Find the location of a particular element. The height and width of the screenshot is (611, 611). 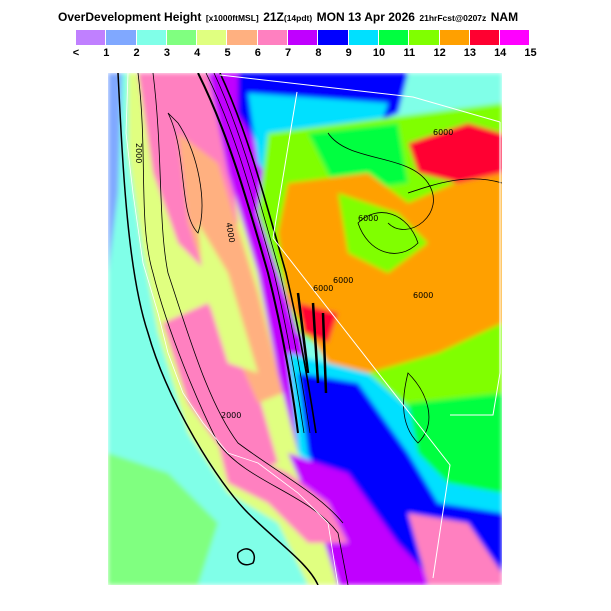

legend-tick-label: 14 is located at coordinates (500, 53).